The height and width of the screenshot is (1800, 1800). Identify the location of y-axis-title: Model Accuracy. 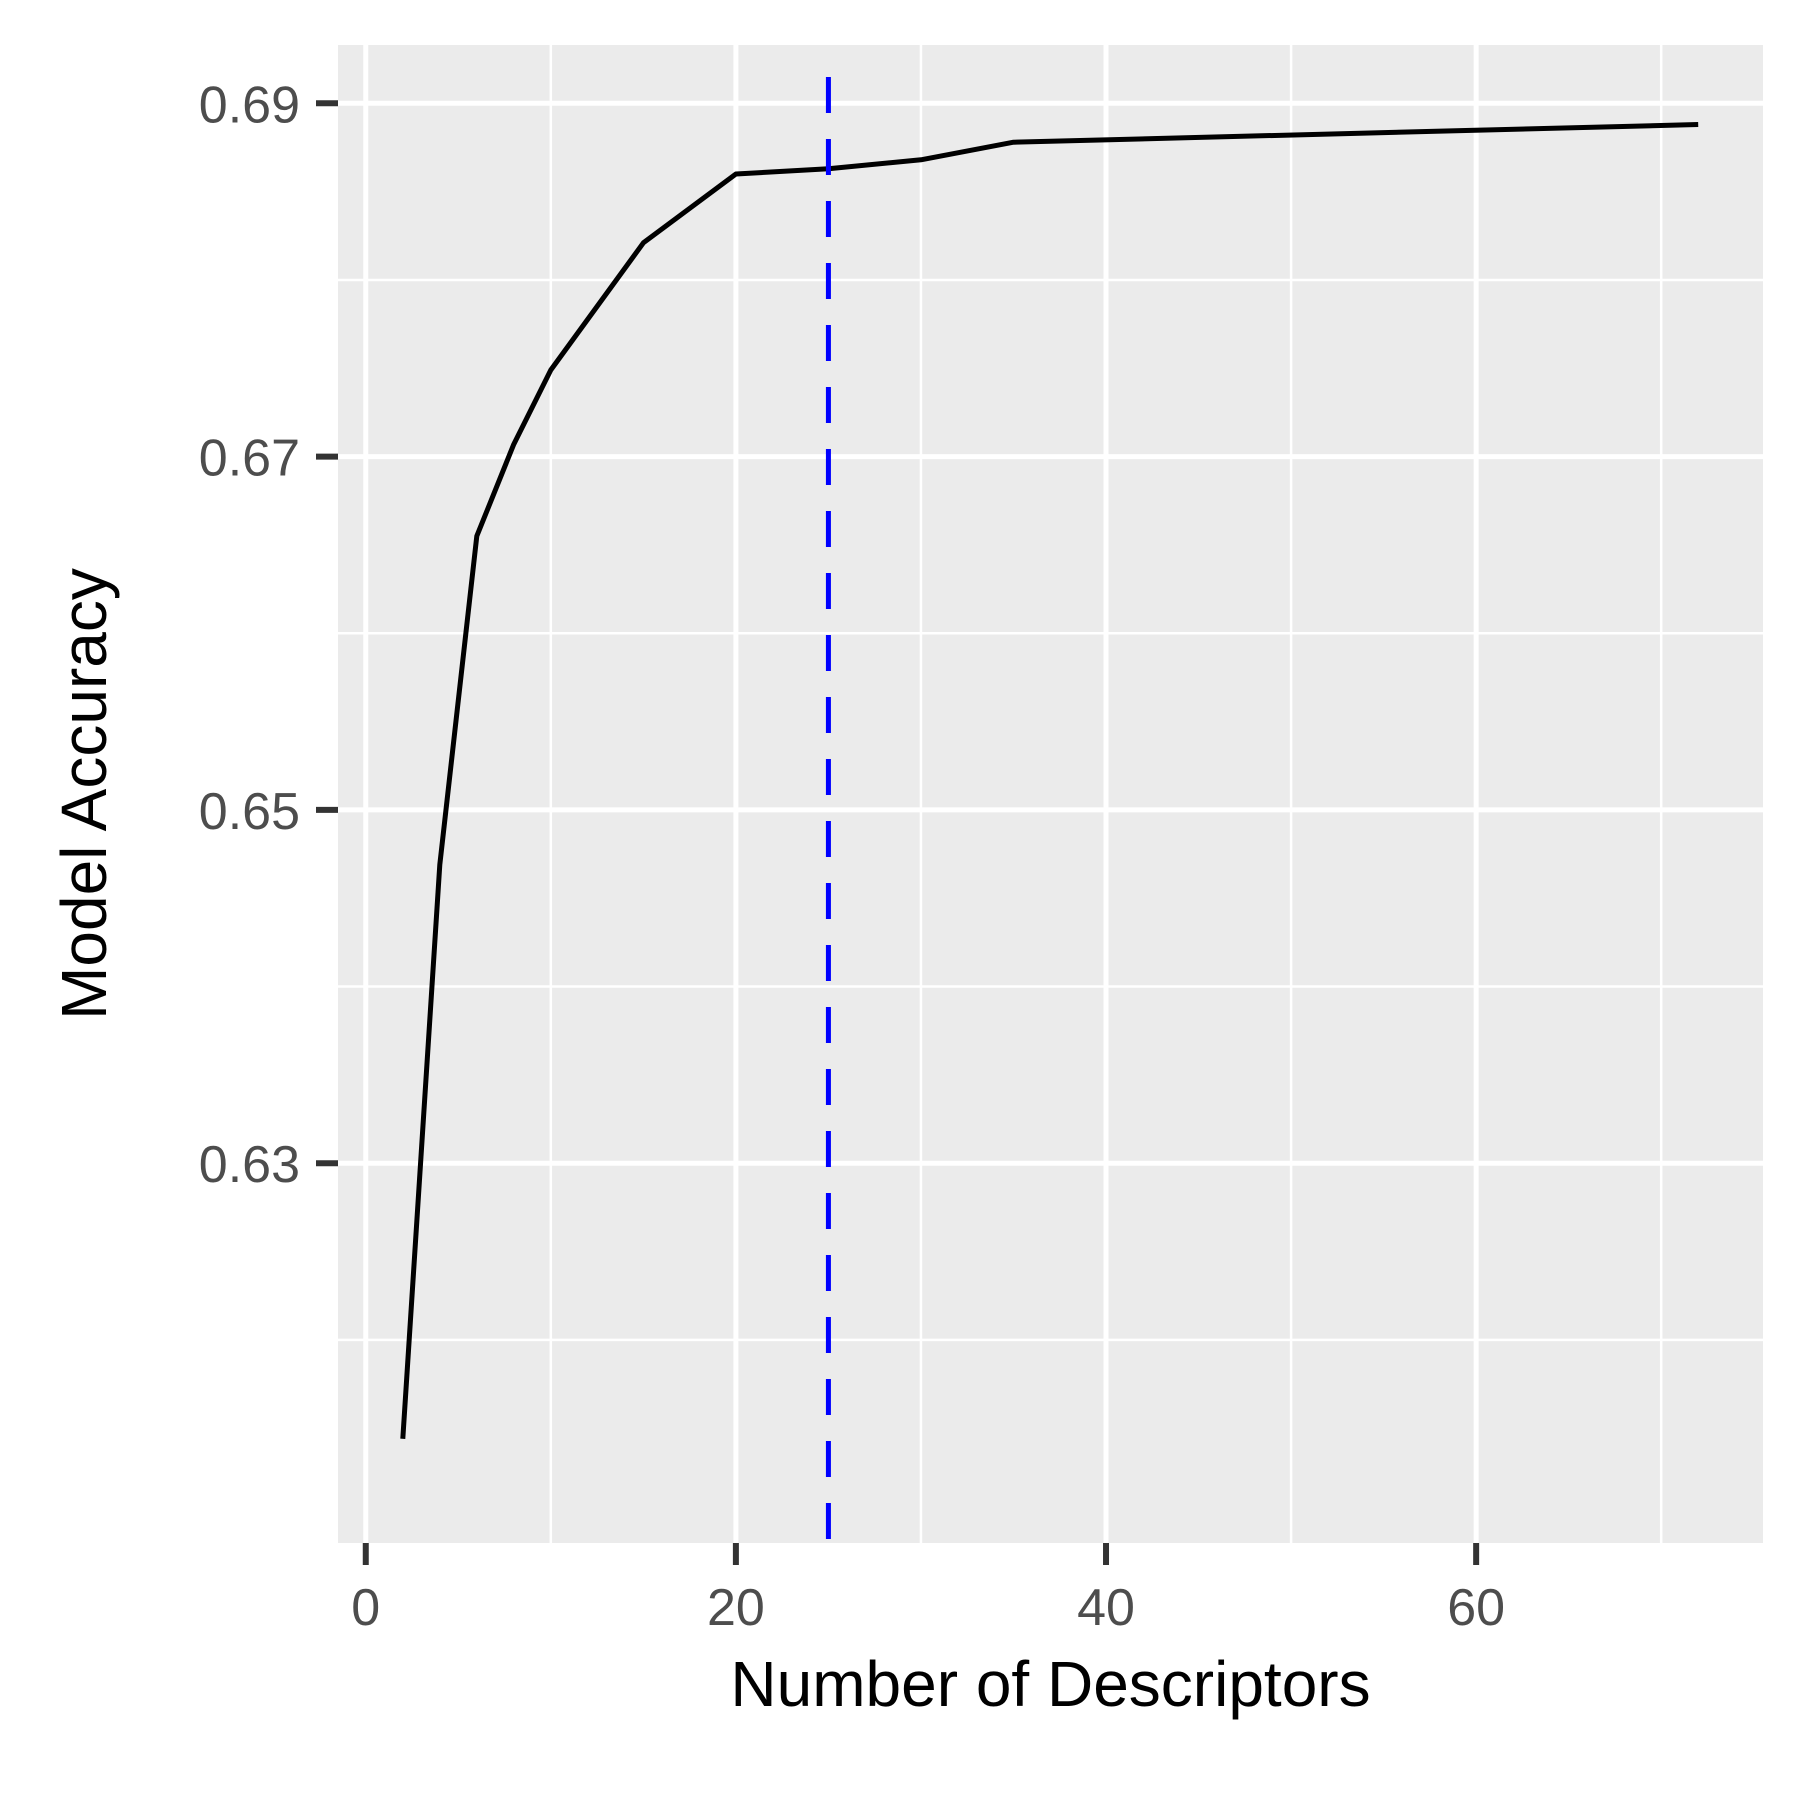
(84, 794).